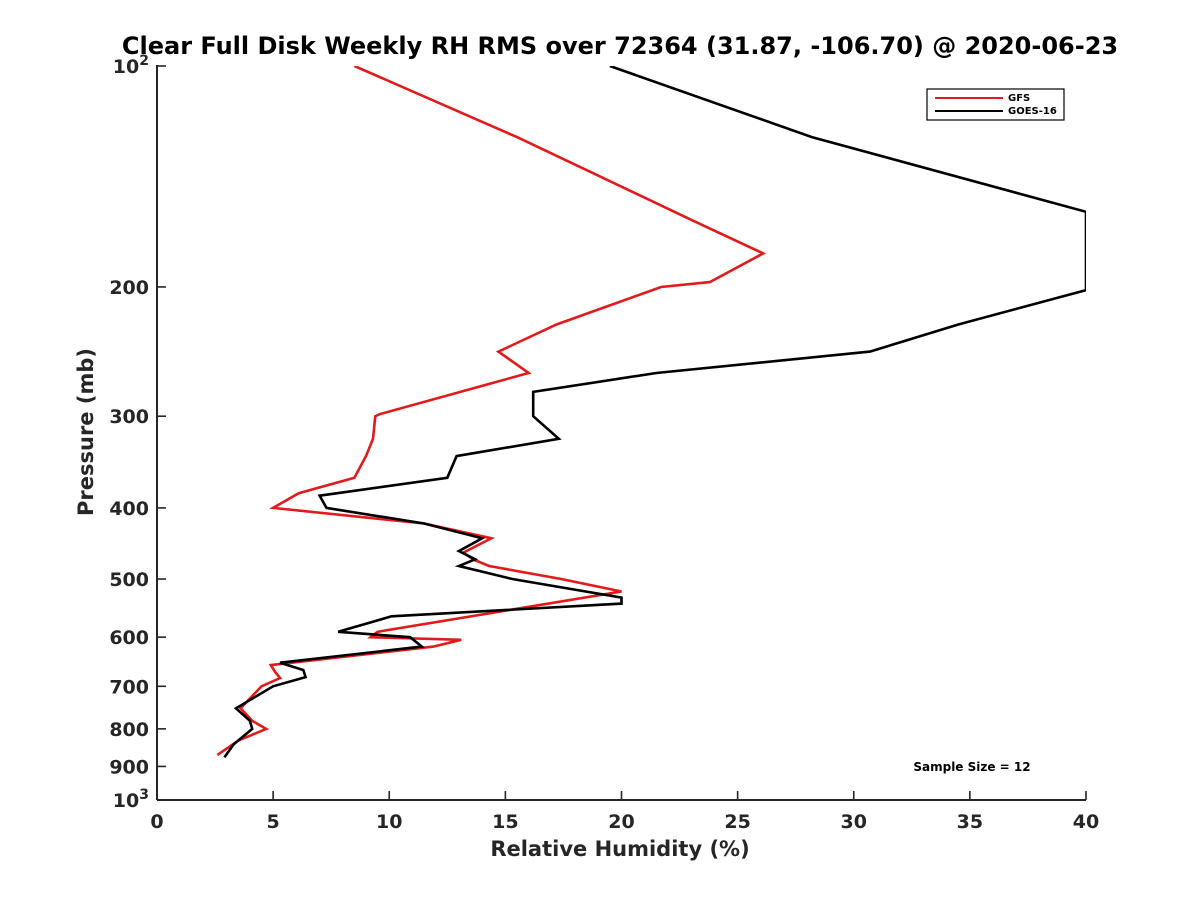 This screenshot has width=1200, height=900. I want to click on x-tick-label: 20, so click(621, 822).